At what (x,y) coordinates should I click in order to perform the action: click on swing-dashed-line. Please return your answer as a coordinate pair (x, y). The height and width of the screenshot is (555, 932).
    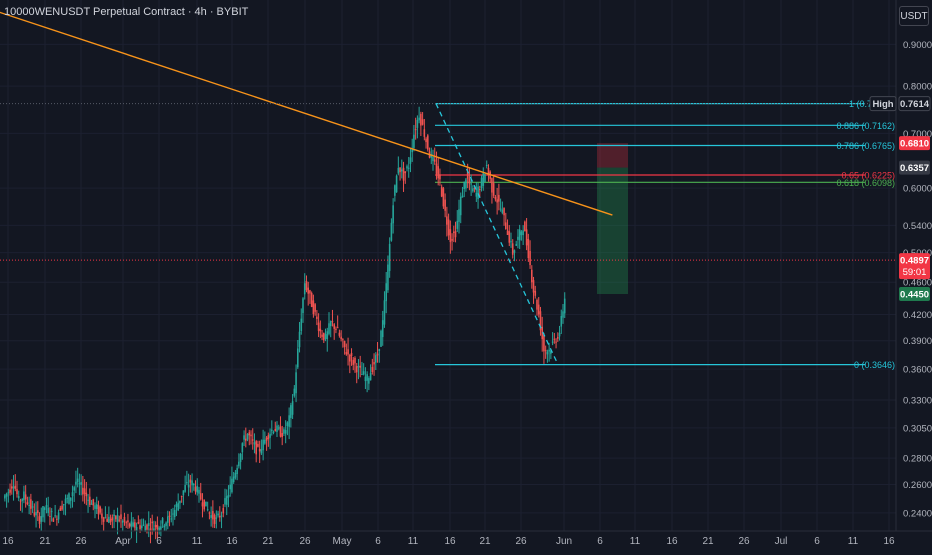
    Looking at the image, I should click on (497, 234).